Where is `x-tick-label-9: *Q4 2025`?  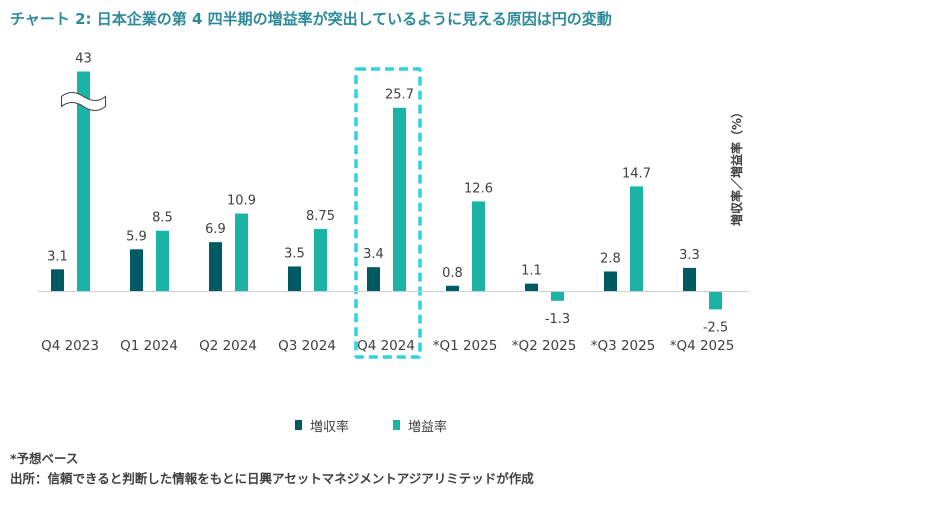
x-tick-label-9: *Q4 2025 is located at coordinates (702, 346).